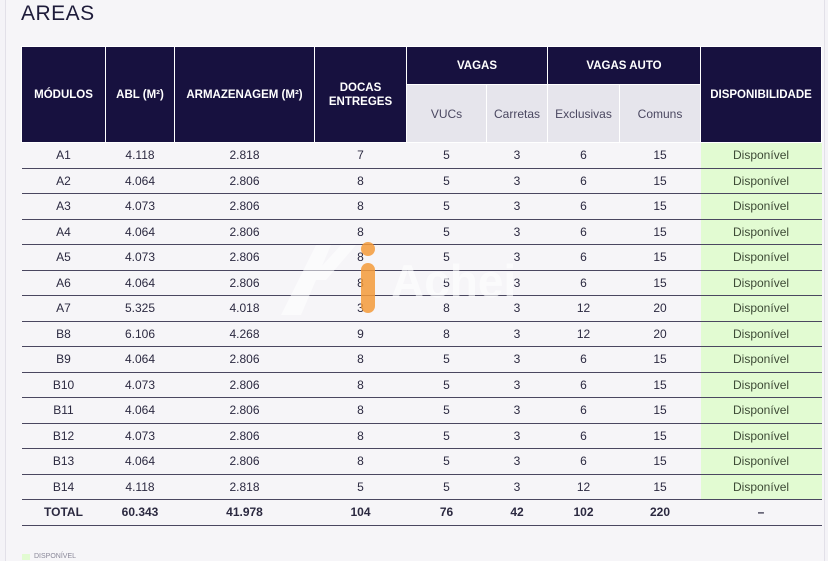 The width and height of the screenshot is (828, 561). Describe the element at coordinates (244, 308) in the screenshot. I see `cell-armazenagem: 4.018` at that location.